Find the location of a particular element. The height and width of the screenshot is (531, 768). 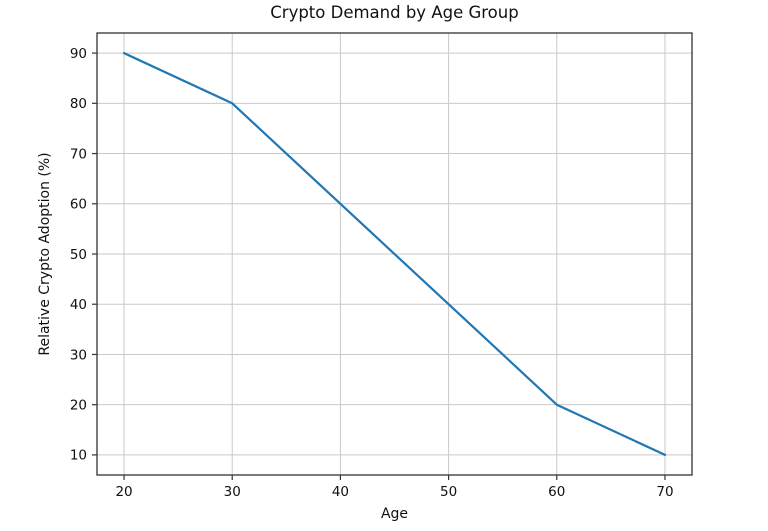

y-axis-label: Relative Crypto Adoption (%) is located at coordinates (45, 254).